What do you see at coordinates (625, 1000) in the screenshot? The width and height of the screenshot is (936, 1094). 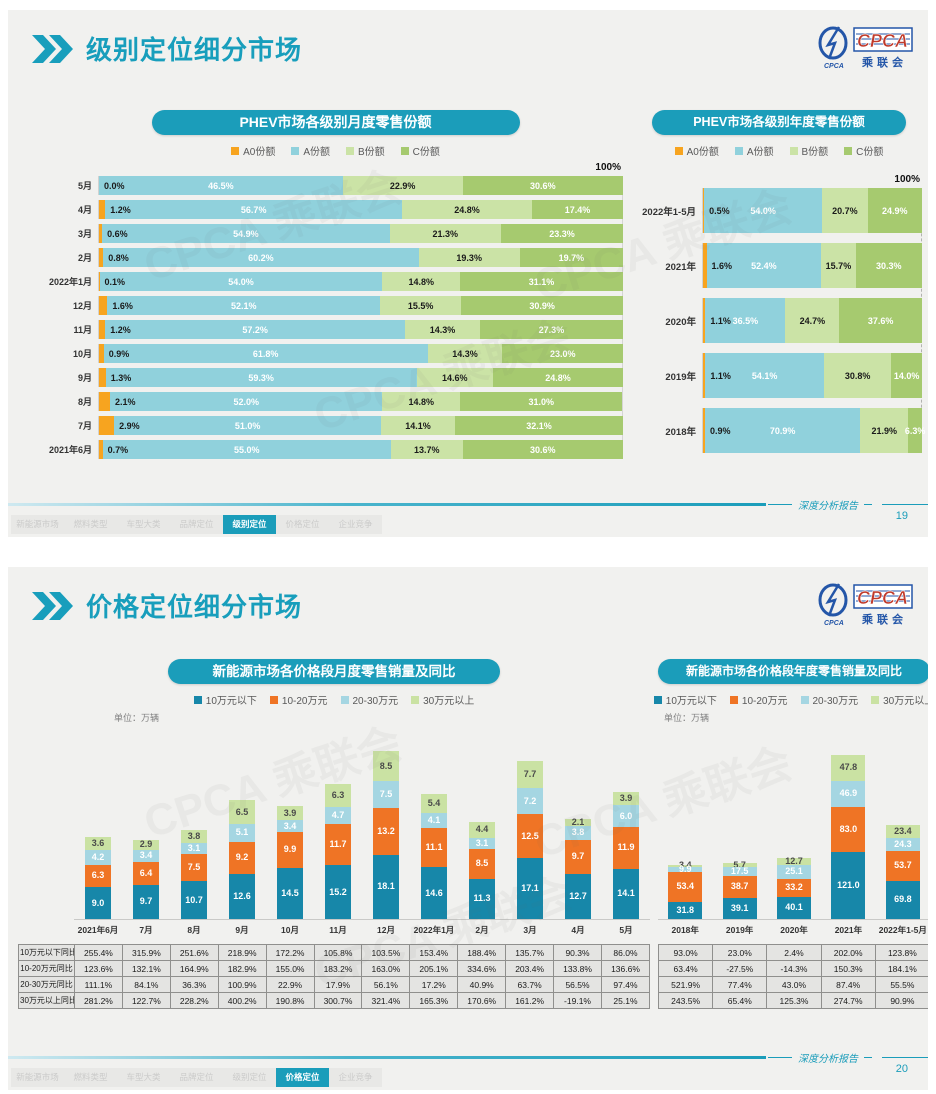 I see `table-cell: 25.1%` at bounding box center [625, 1000].